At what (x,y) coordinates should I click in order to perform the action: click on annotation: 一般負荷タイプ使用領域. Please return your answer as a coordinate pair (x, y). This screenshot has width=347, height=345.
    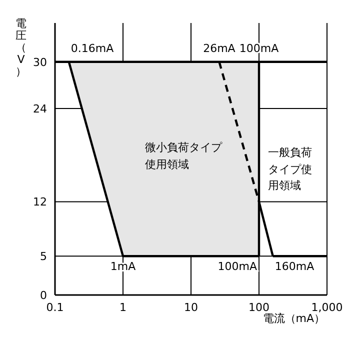
    Looking at the image, I should click on (290, 169).